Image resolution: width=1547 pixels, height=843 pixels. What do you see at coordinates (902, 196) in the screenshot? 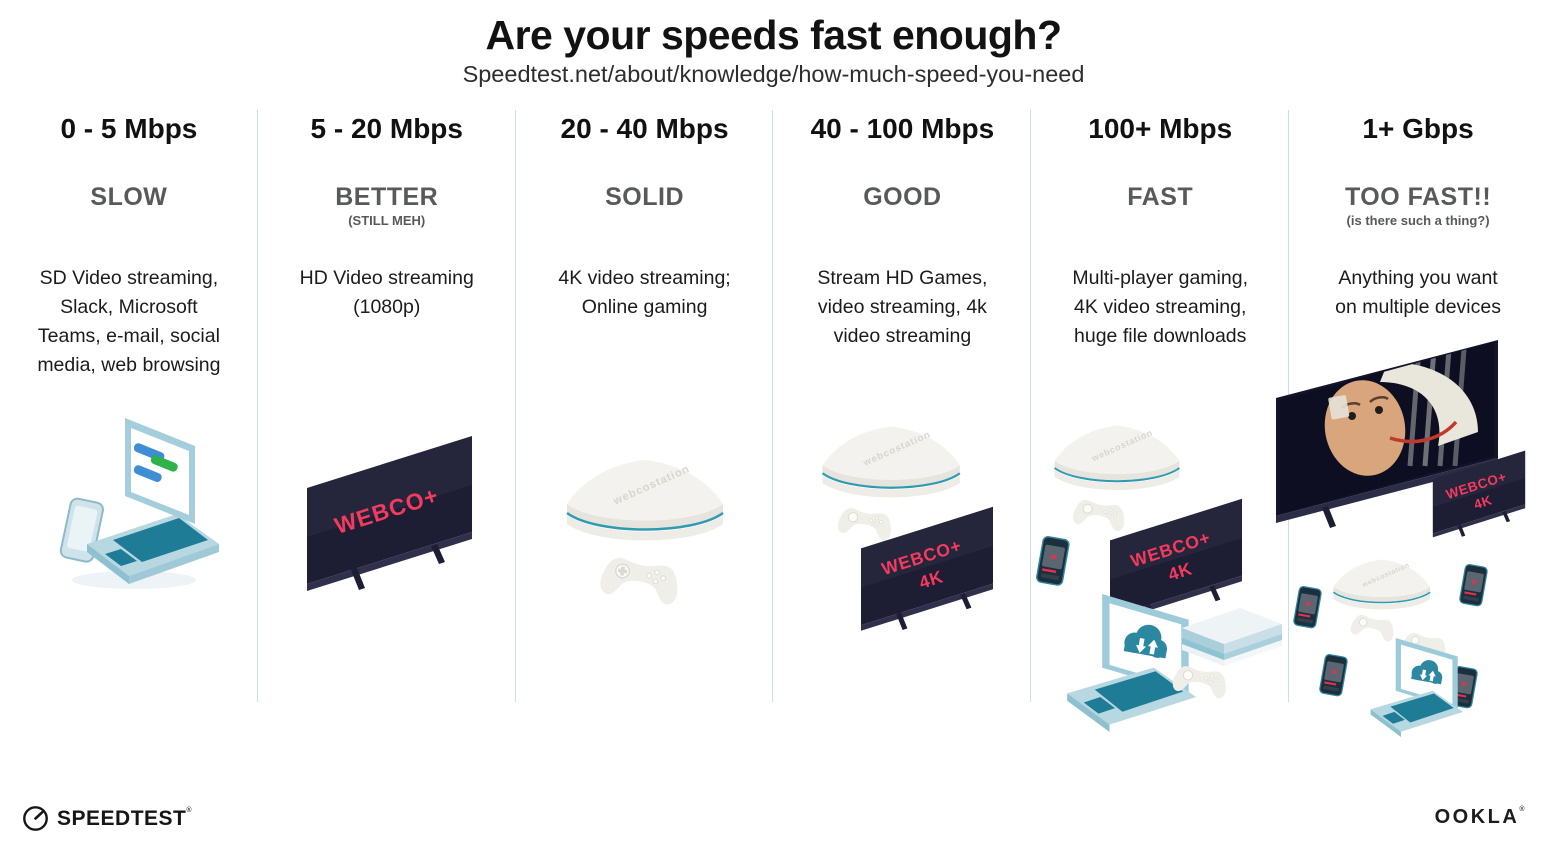
I see `rating-label: GOOD` at bounding box center [902, 196].